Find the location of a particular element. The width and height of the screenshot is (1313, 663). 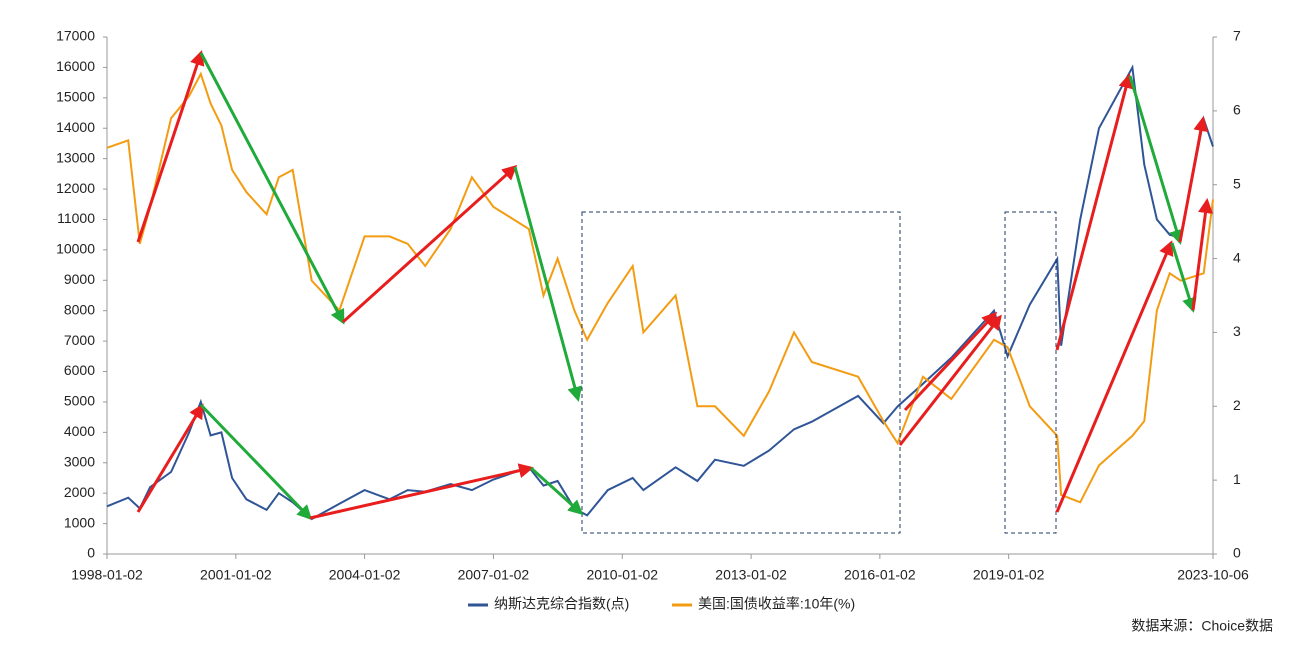

y2-tick-label: 1 is located at coordinates (1237, 479).